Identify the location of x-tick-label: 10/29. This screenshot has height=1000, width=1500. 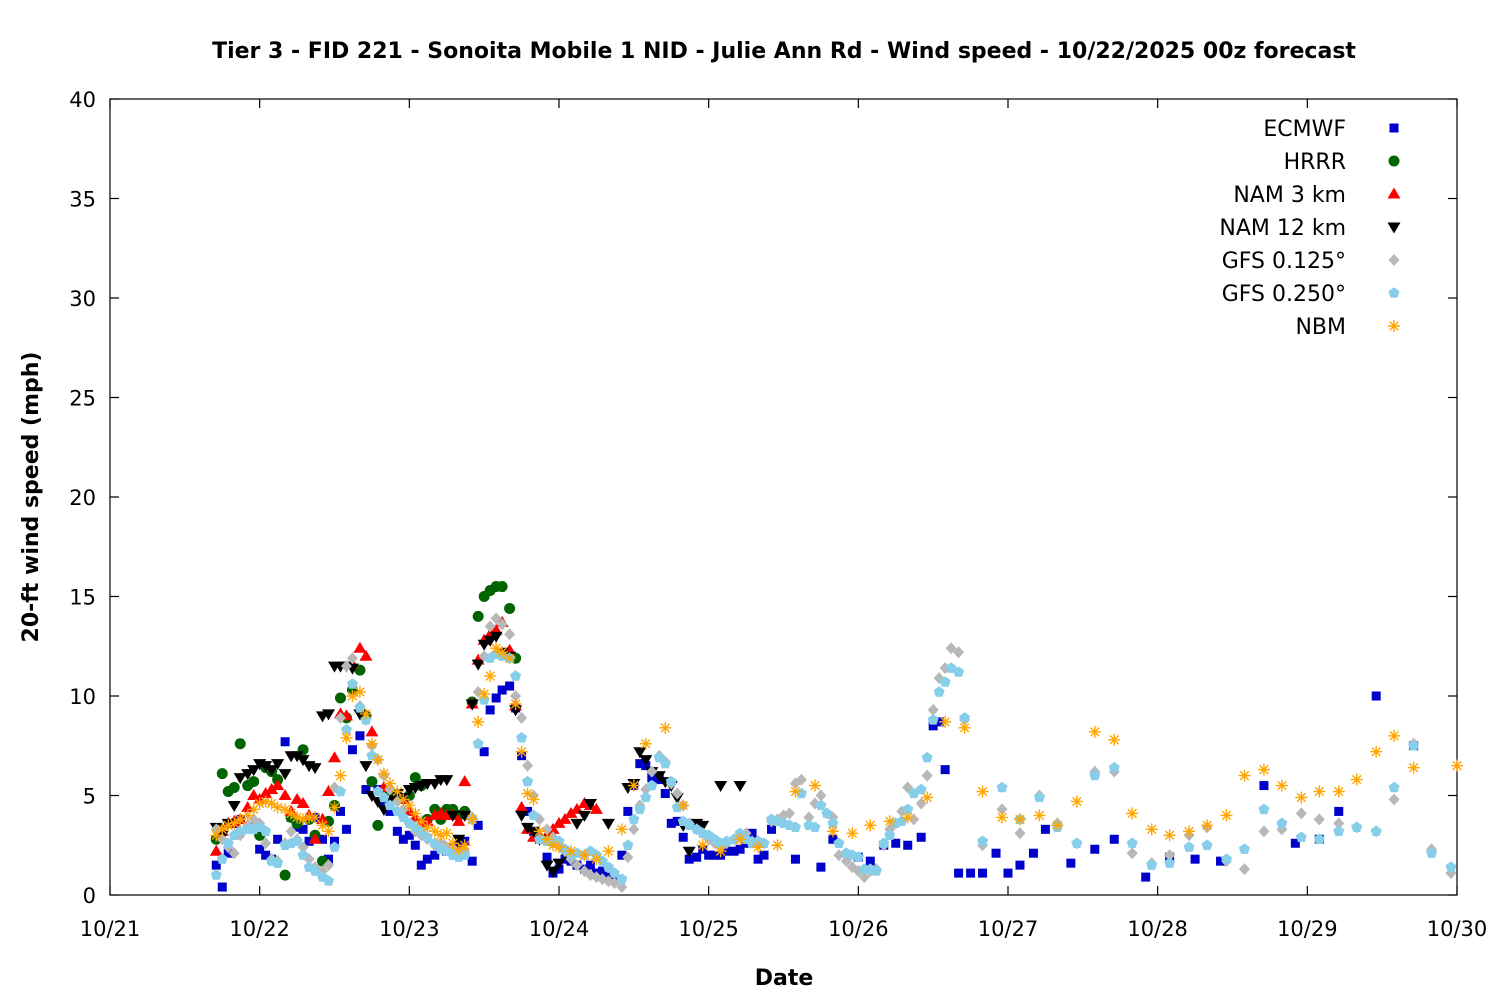
(1307, 929).